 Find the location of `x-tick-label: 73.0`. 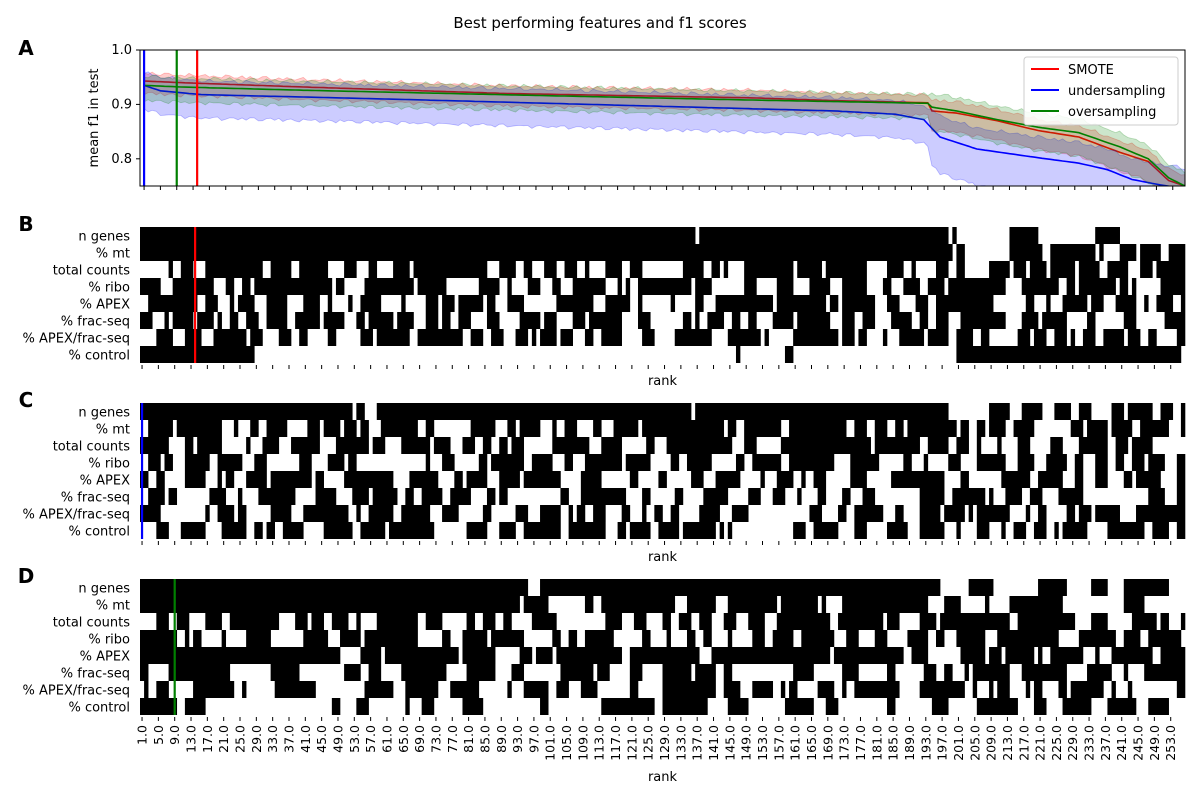

x-tick-label: 73.0 is located at coordinates (435, 739).